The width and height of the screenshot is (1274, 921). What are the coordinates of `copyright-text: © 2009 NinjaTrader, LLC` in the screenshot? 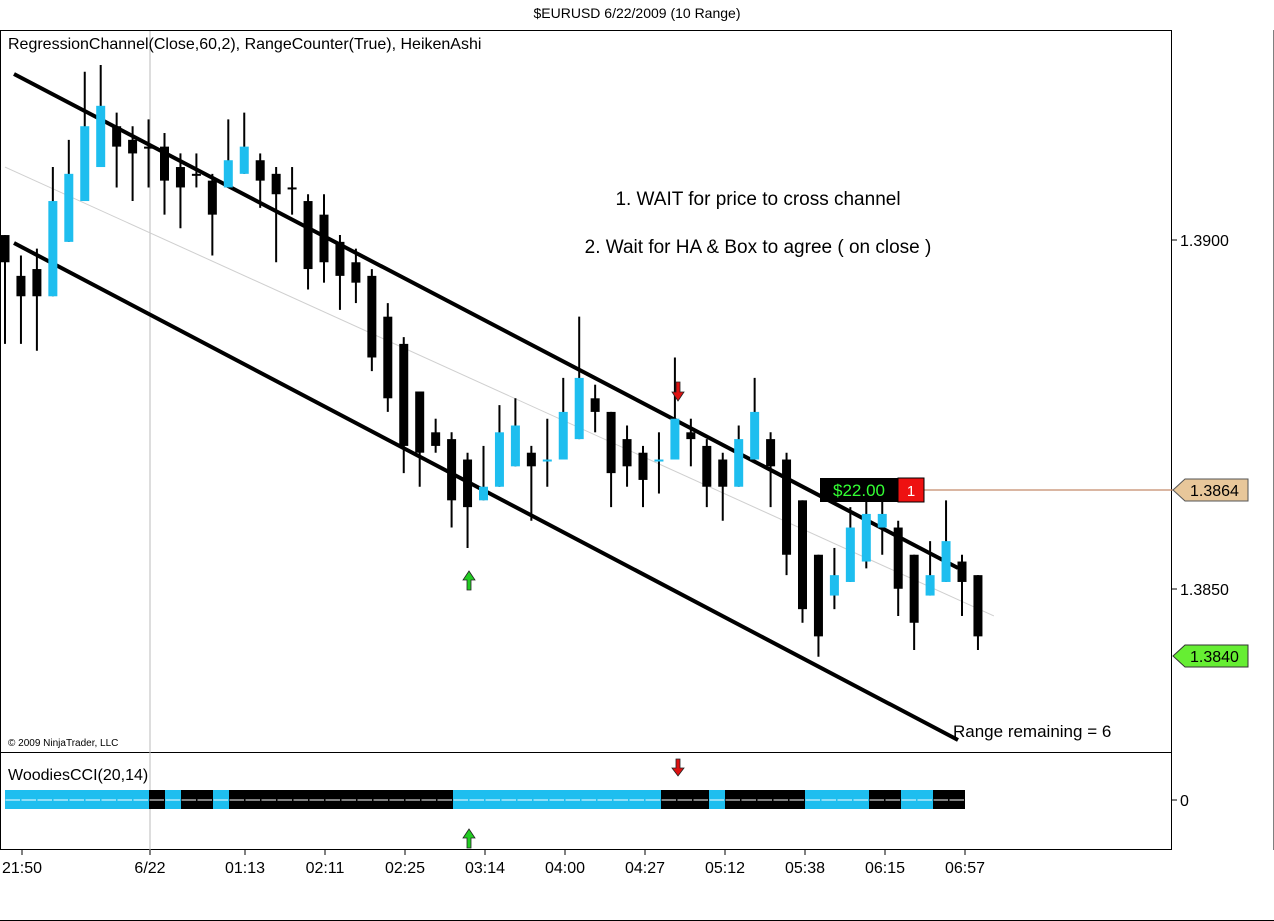 It's located at (63, 743).